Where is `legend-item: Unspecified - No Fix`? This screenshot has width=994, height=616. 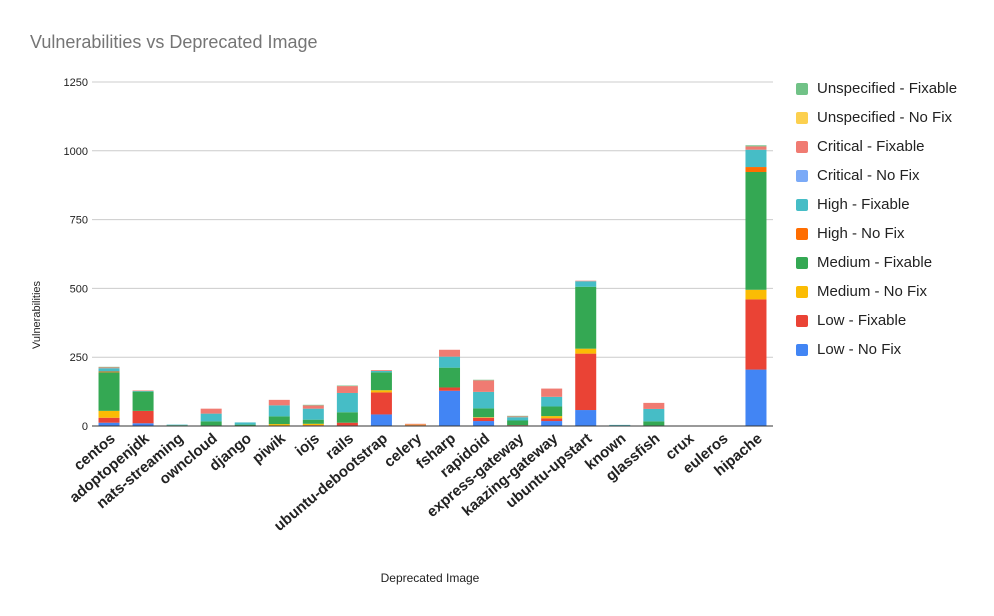
legend-item: Unspecified - No Fix is located at coordinates (876, 117).